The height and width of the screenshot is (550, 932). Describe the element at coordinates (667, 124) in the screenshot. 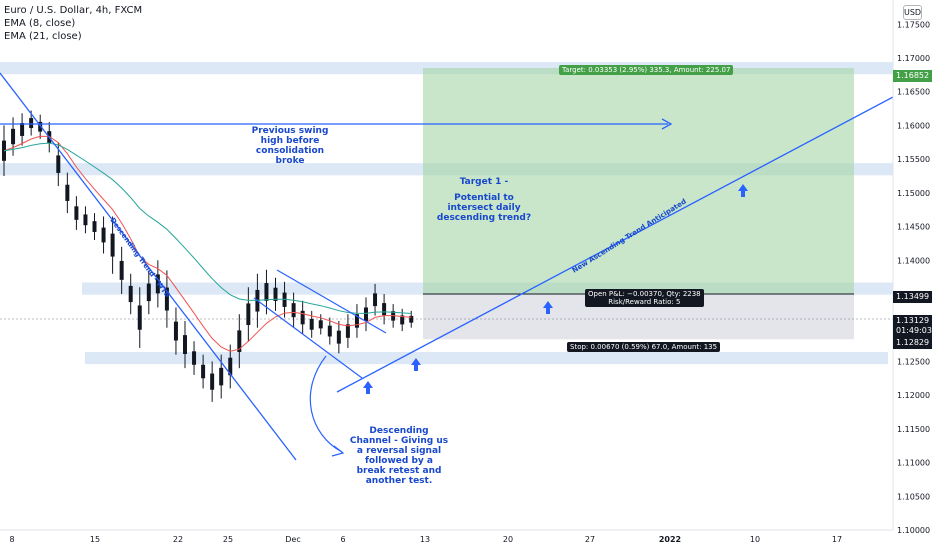

I see `swing-arrow-head` at that location.